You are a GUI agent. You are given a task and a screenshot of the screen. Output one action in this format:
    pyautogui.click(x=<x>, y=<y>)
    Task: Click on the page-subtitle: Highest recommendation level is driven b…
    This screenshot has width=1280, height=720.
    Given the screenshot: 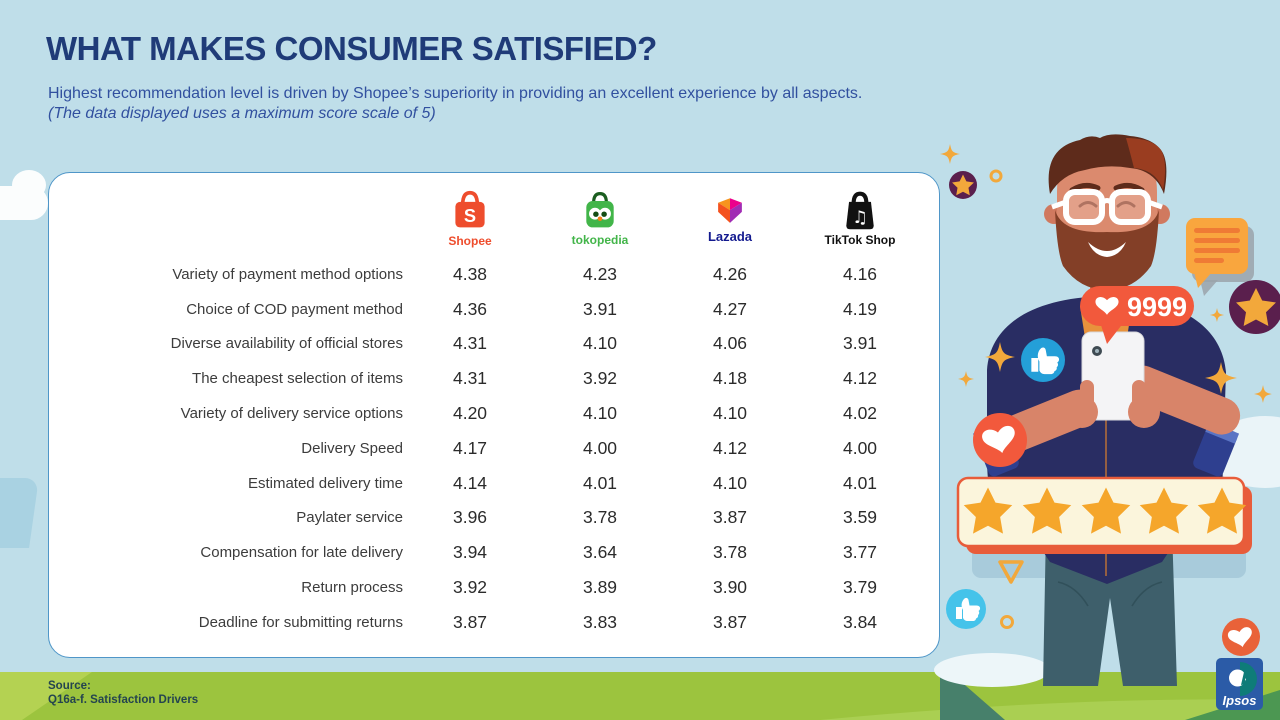 What is the action you would take?
    pyautogui.click(x=455, y=104)
    